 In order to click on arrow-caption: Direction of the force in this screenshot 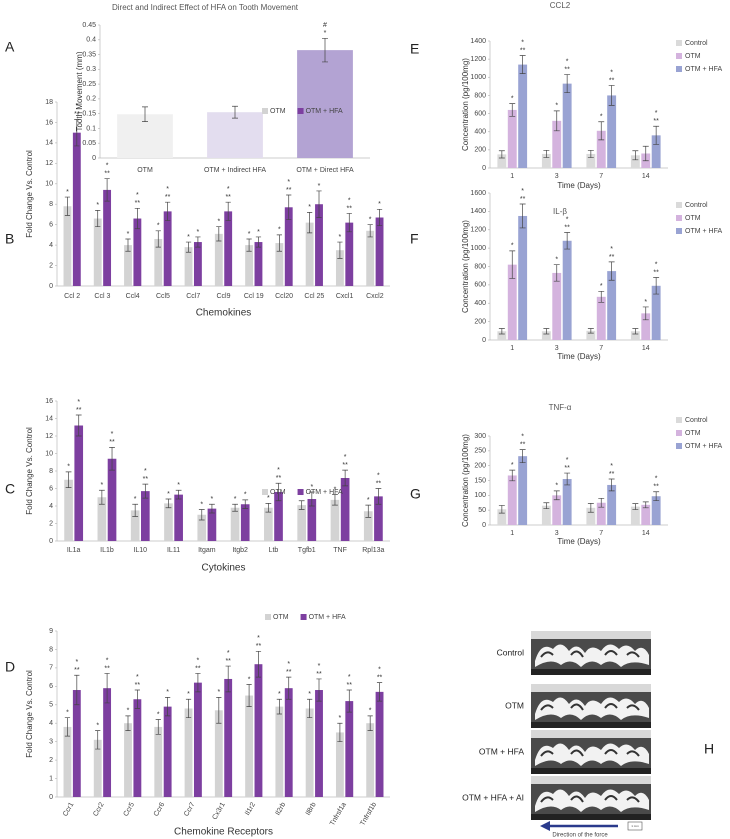, I will do `click(580, 836)`.